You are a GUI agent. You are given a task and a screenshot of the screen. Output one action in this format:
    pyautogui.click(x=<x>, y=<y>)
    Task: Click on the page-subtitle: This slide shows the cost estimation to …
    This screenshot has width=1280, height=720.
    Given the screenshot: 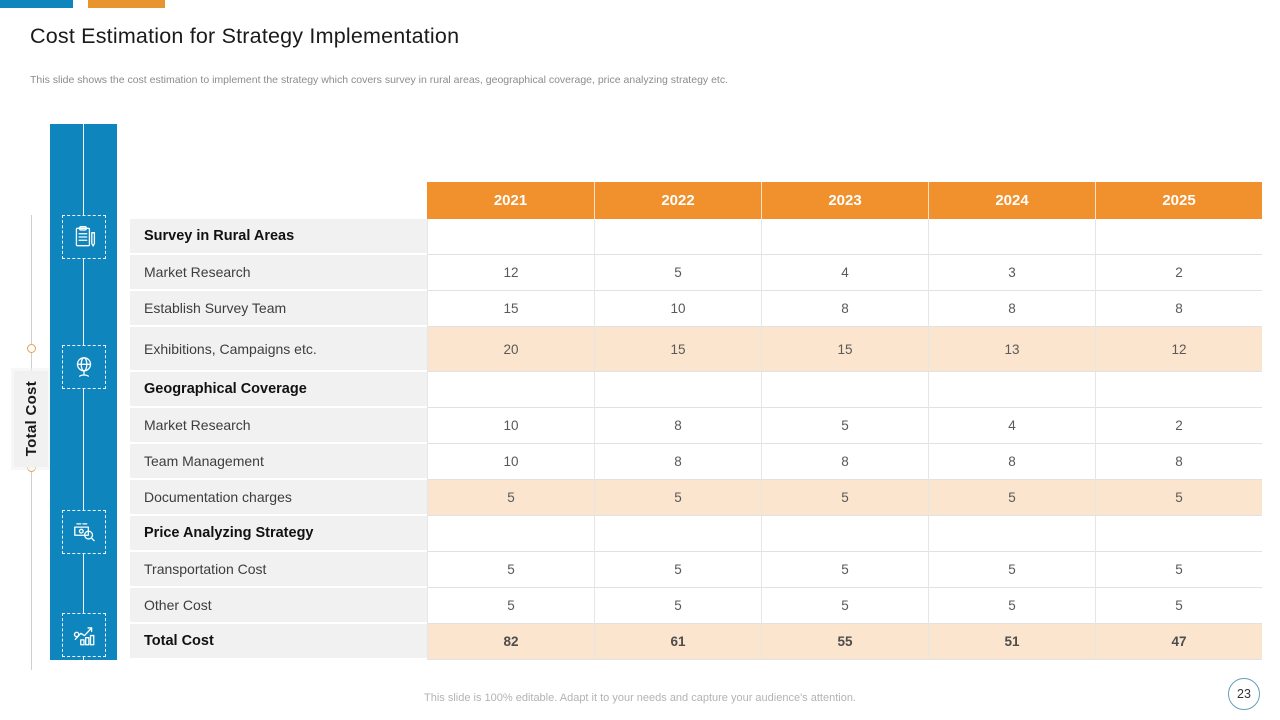 What is the action you would take?
    pyautogui.click(x=379, y=80)
    